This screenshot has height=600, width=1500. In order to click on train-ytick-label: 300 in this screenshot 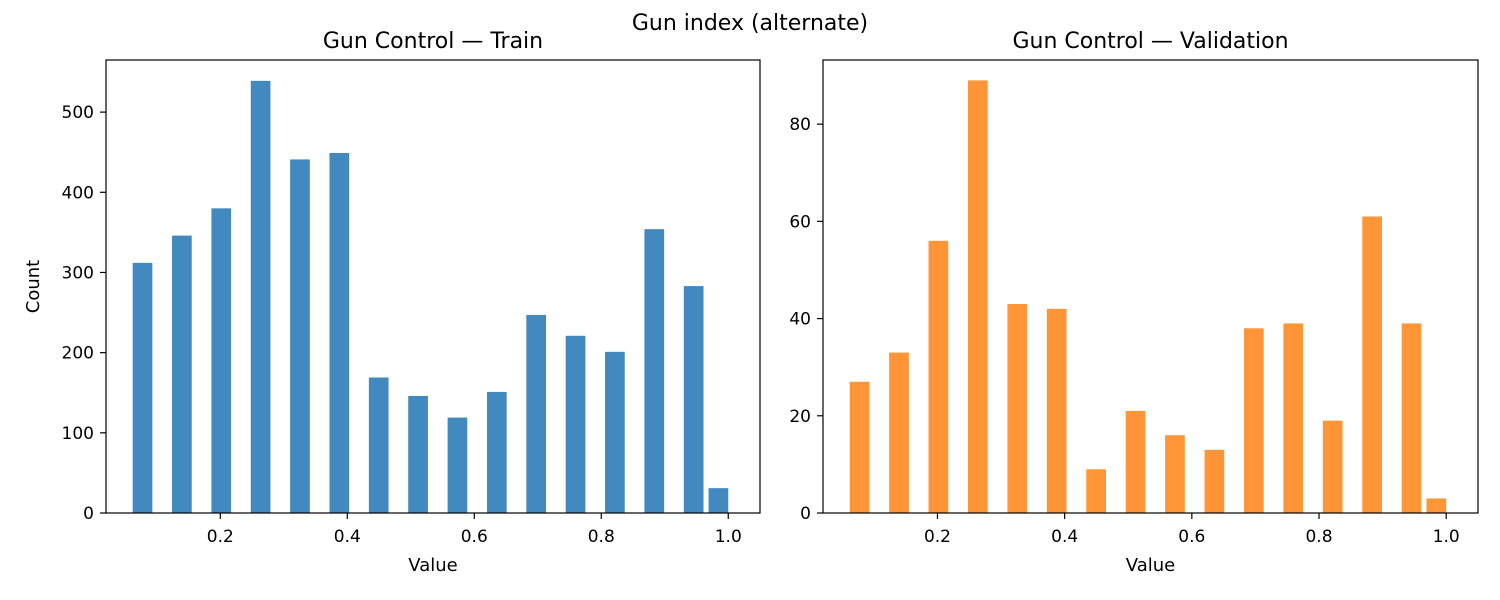, I will do `click(78, 273)`.